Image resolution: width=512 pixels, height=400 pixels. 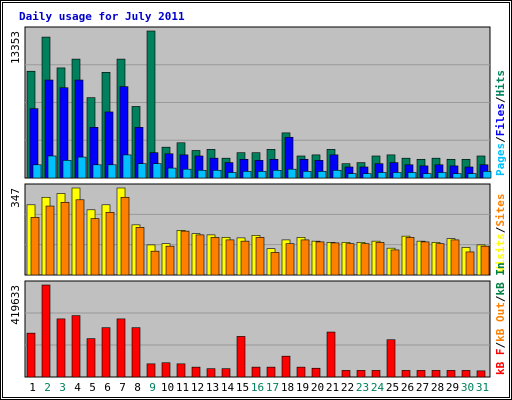 What do you see at coordinates (482, 387) in the screenshot?
I see `x-tick-label: 31` at bounding box center [482, 387].